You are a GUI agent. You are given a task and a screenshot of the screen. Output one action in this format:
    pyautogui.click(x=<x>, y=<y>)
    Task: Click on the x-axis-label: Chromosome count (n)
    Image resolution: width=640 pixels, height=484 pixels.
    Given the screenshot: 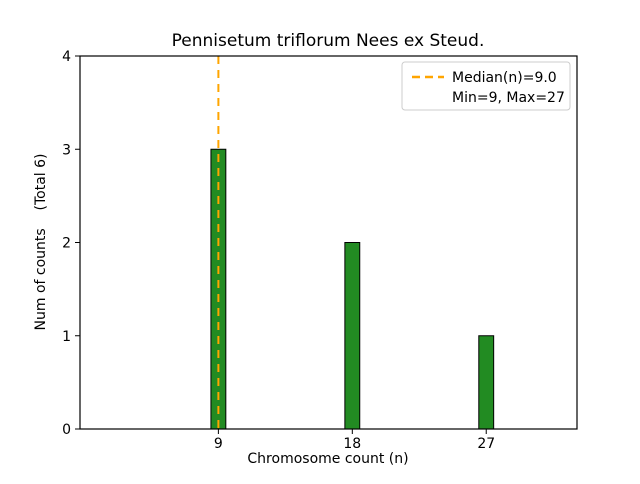 What is the action you would take?
    pyautogui.click(x=327, y=459)
    